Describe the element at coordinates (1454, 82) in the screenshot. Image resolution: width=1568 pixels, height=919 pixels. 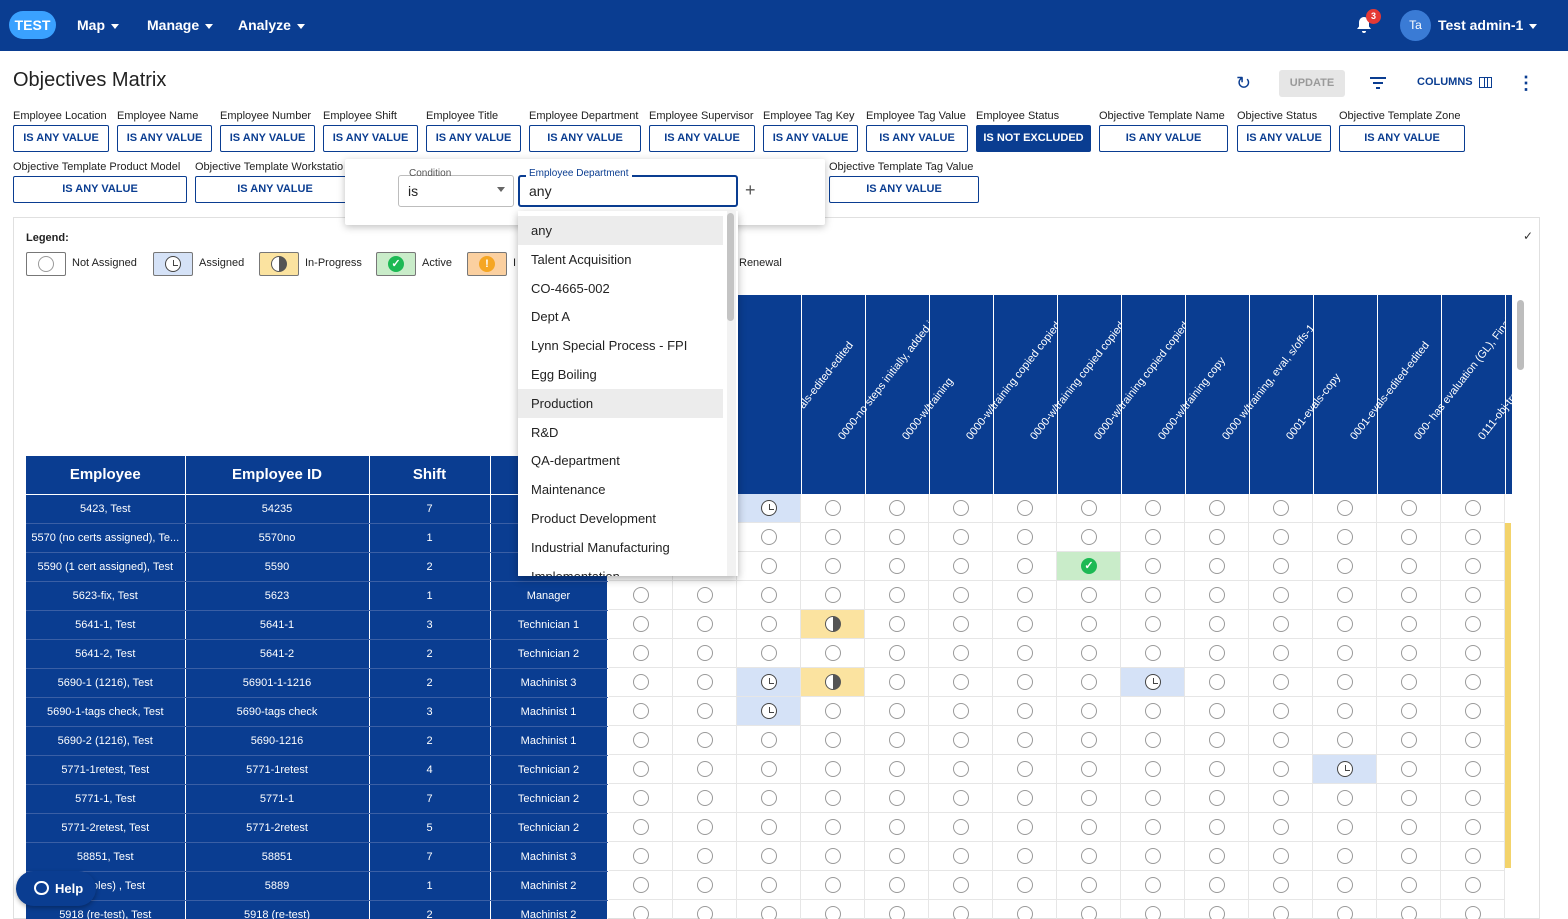
I see `columns-button: COLUMNS` at that location.